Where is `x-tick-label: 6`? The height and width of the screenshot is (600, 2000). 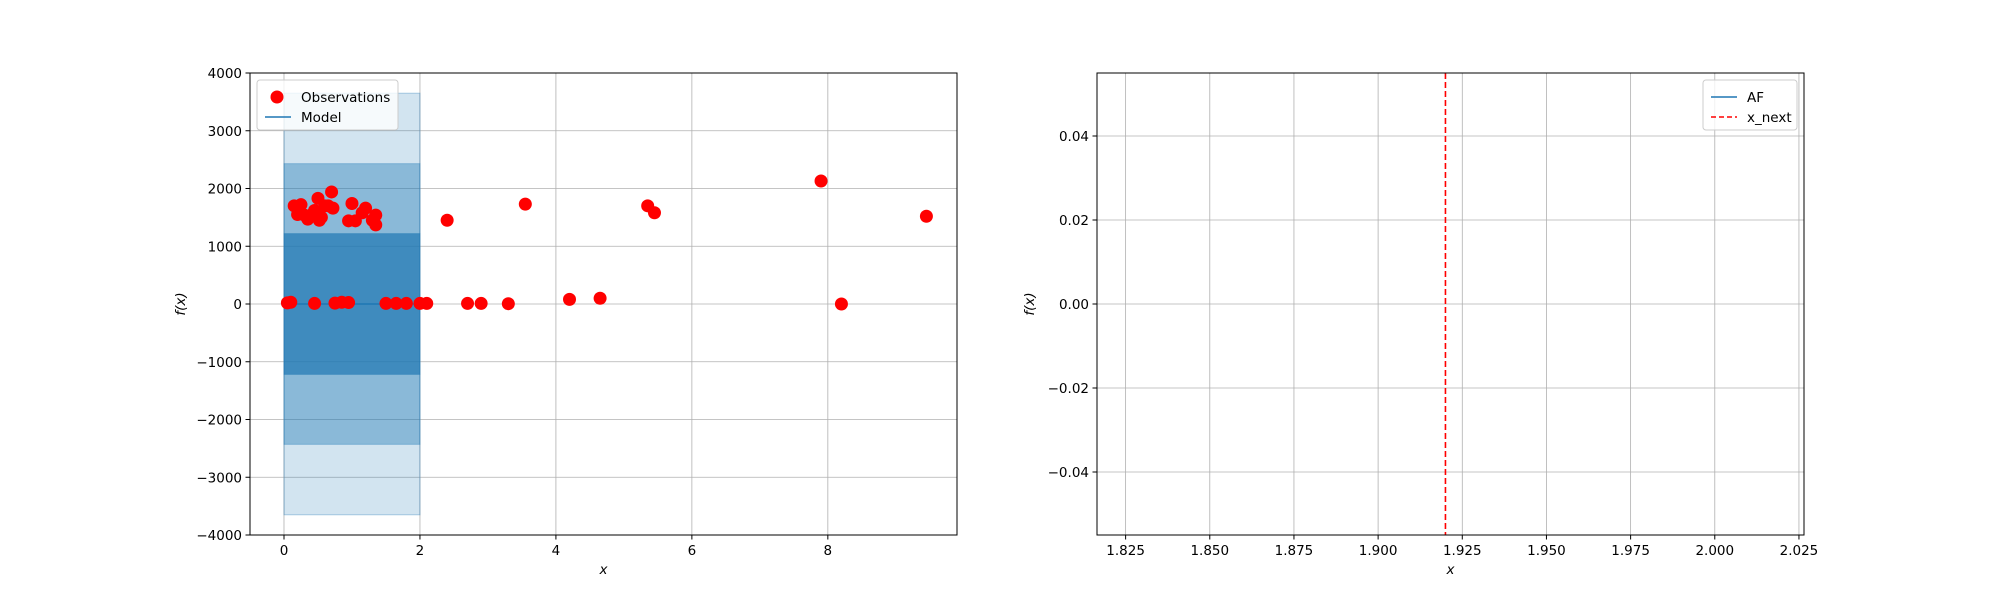
x-tick-label: 6 is located at coordinates (692, 551).